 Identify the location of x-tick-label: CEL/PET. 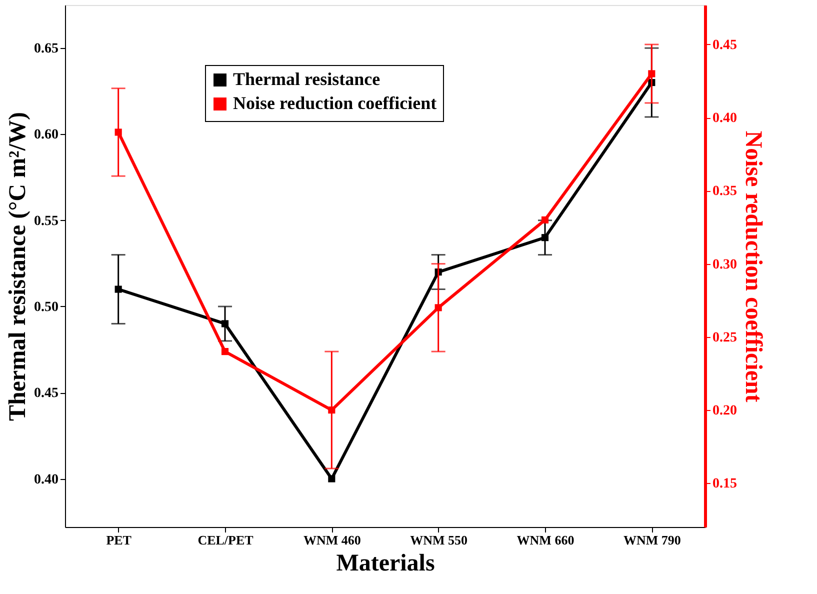
(226, 540).